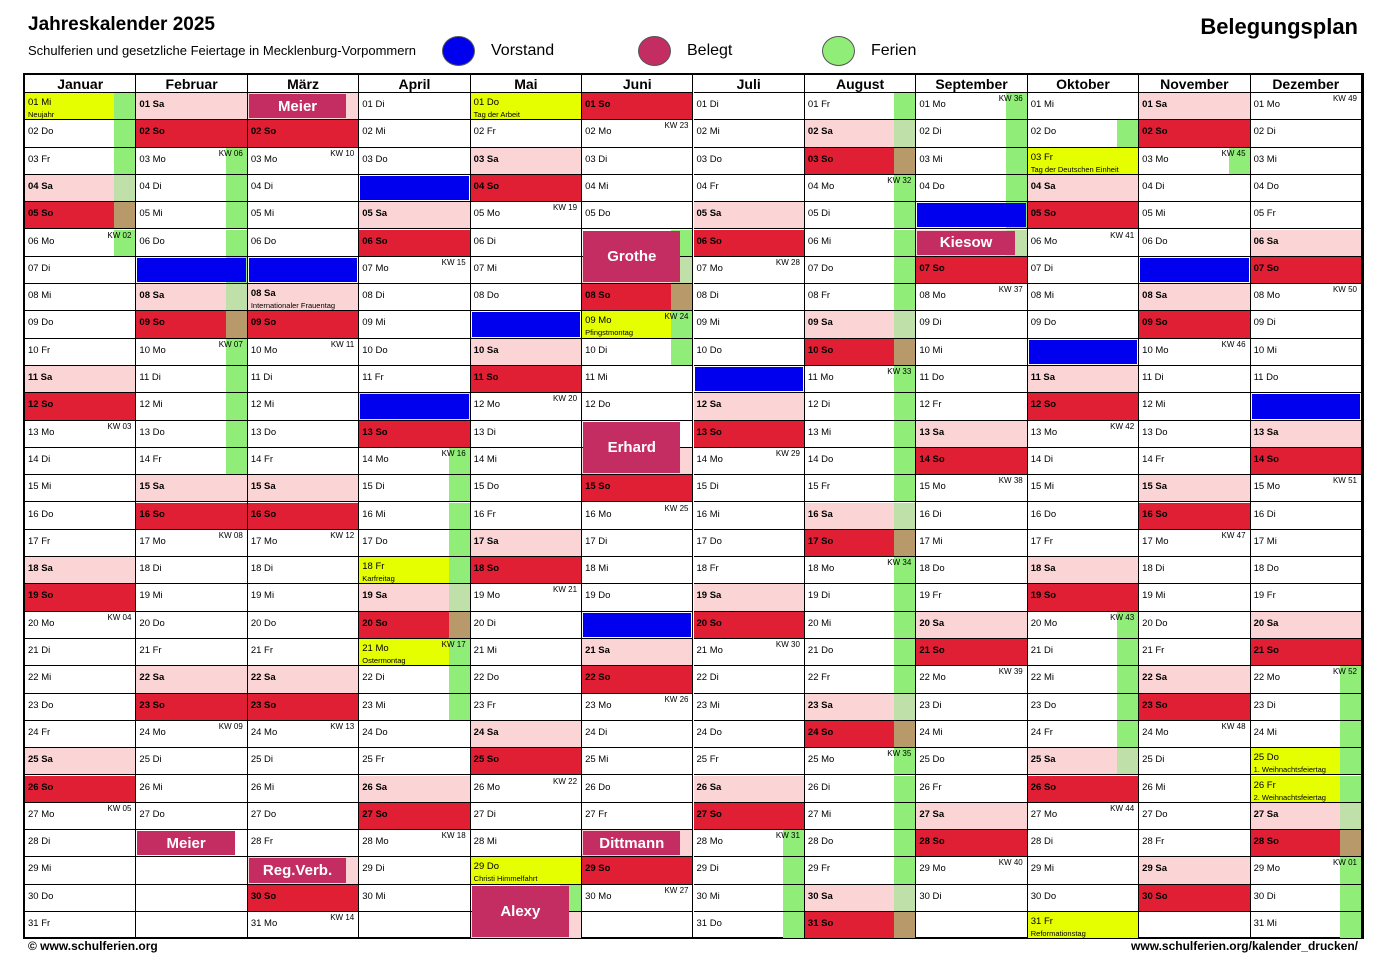 This screenshot has height=974, width=1384. I want to click on day-cell: 17 So, so click(860, 543).